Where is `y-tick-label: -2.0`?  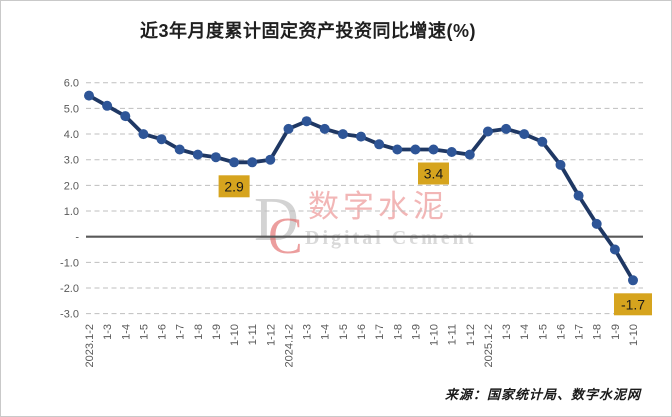
y-tick-label: -2.0 is located at coordinates (69, 289).